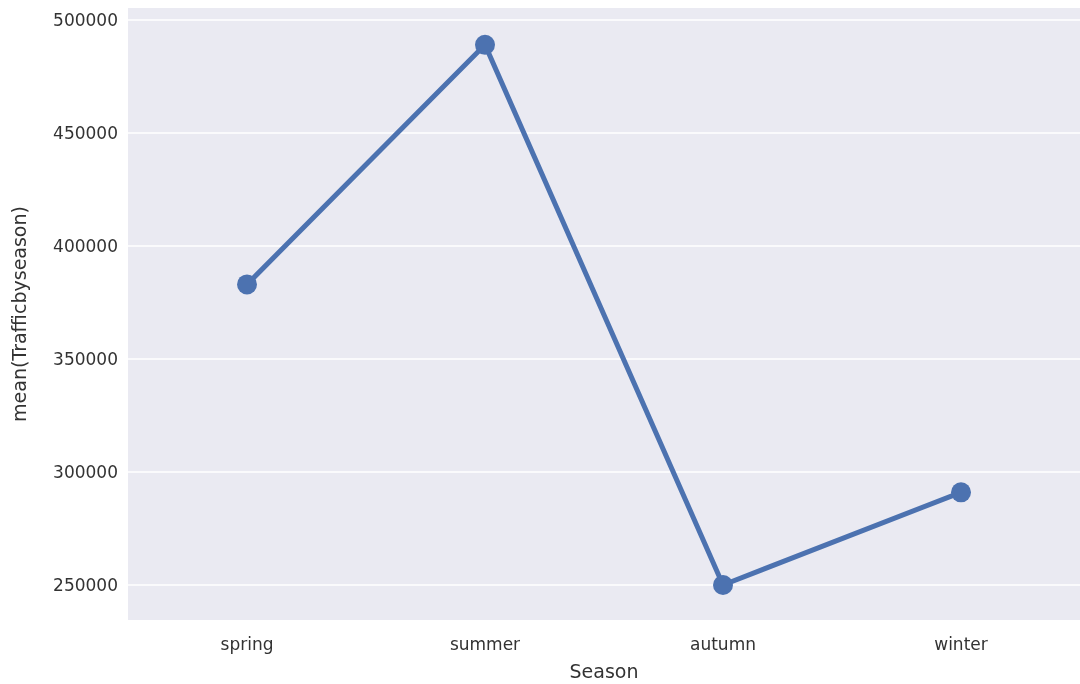 The width and height of the screenshot is (1080, 684). What do you see at coordinates (247, 644) in the screenshot?
I see `x-tick-label: spring` at bounding box center [247, 644].